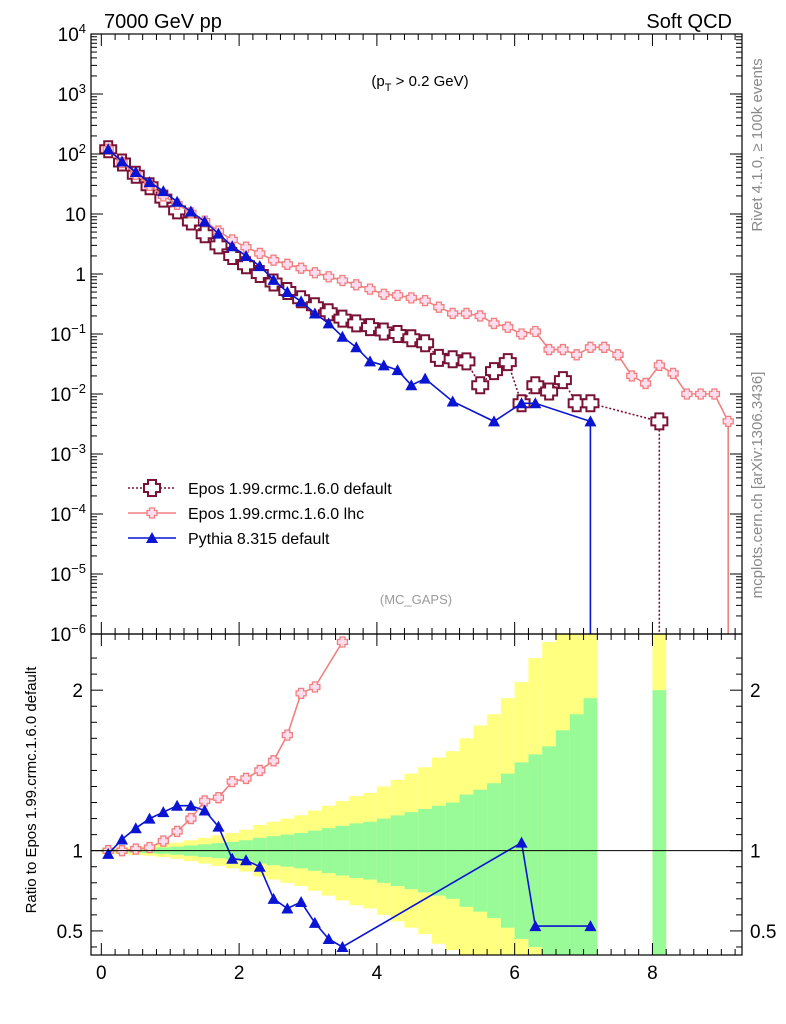  What do you see at coordinates (757, 144) in the screenshot?
I see `rivet-label: Rivet 4.1.0, ≥ 100k events` at bounding box center [757, 144].